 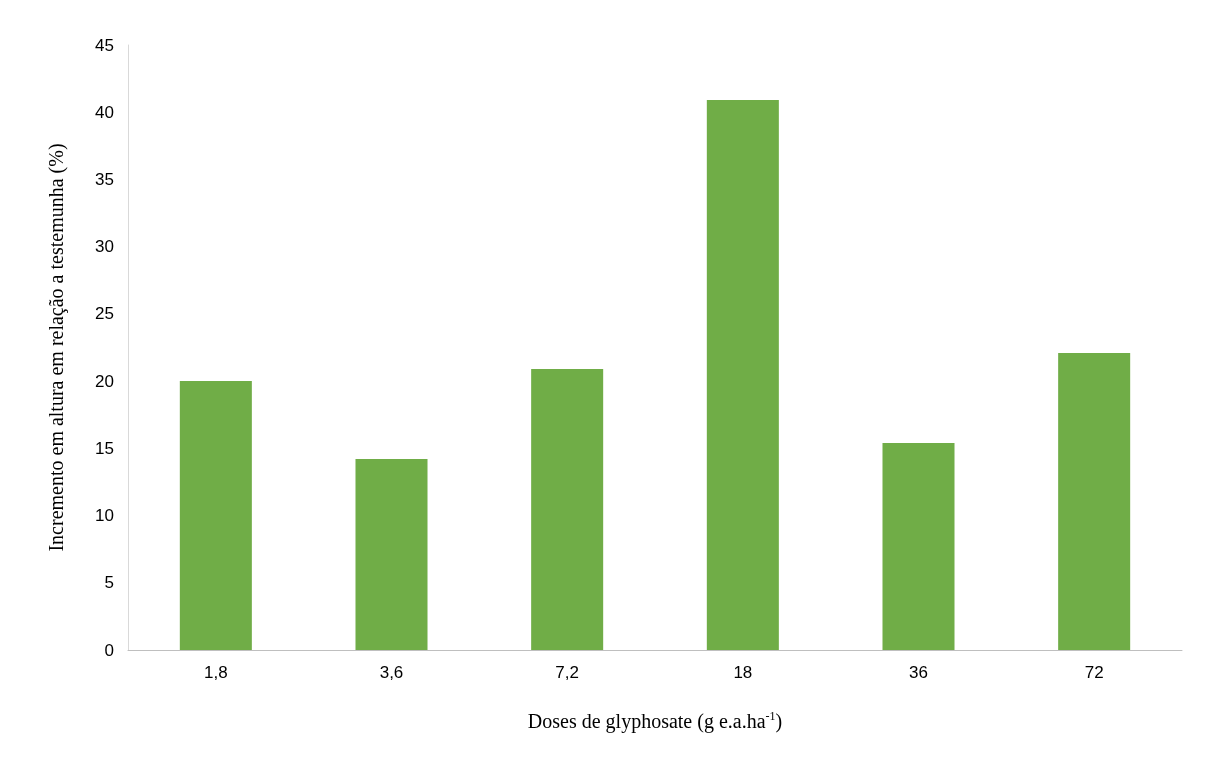 I want to click on x-tick-label: 36, so click(x=918, y=672).